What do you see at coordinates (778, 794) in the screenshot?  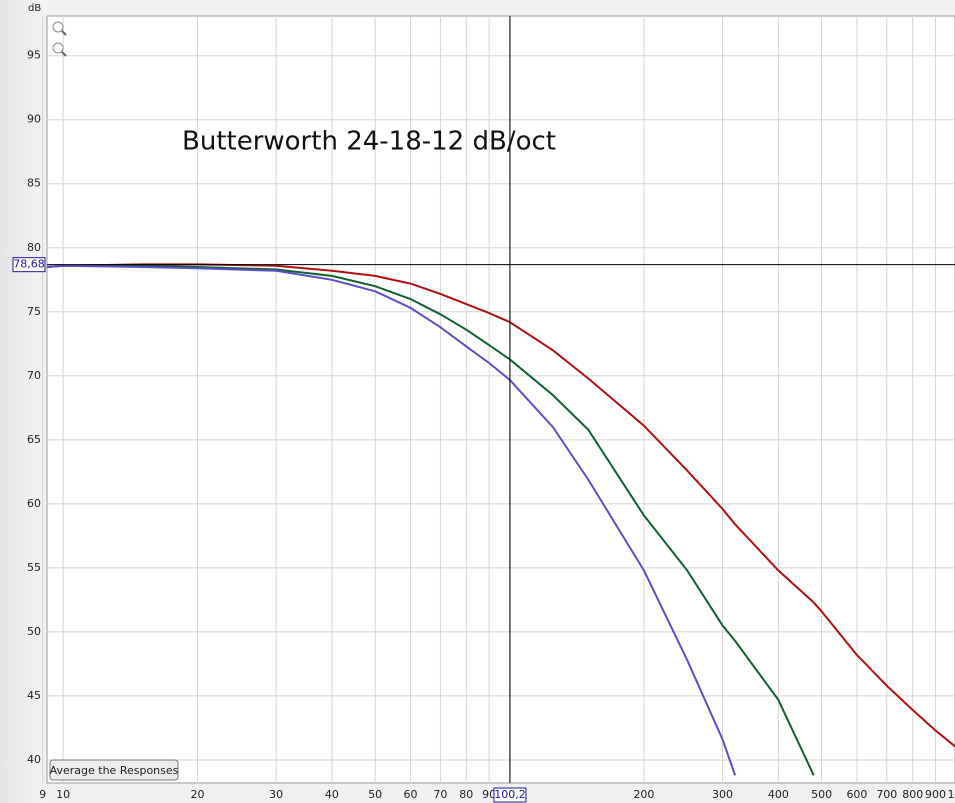 I see `x-tick-label: 400` at bounding box center [778, 794].